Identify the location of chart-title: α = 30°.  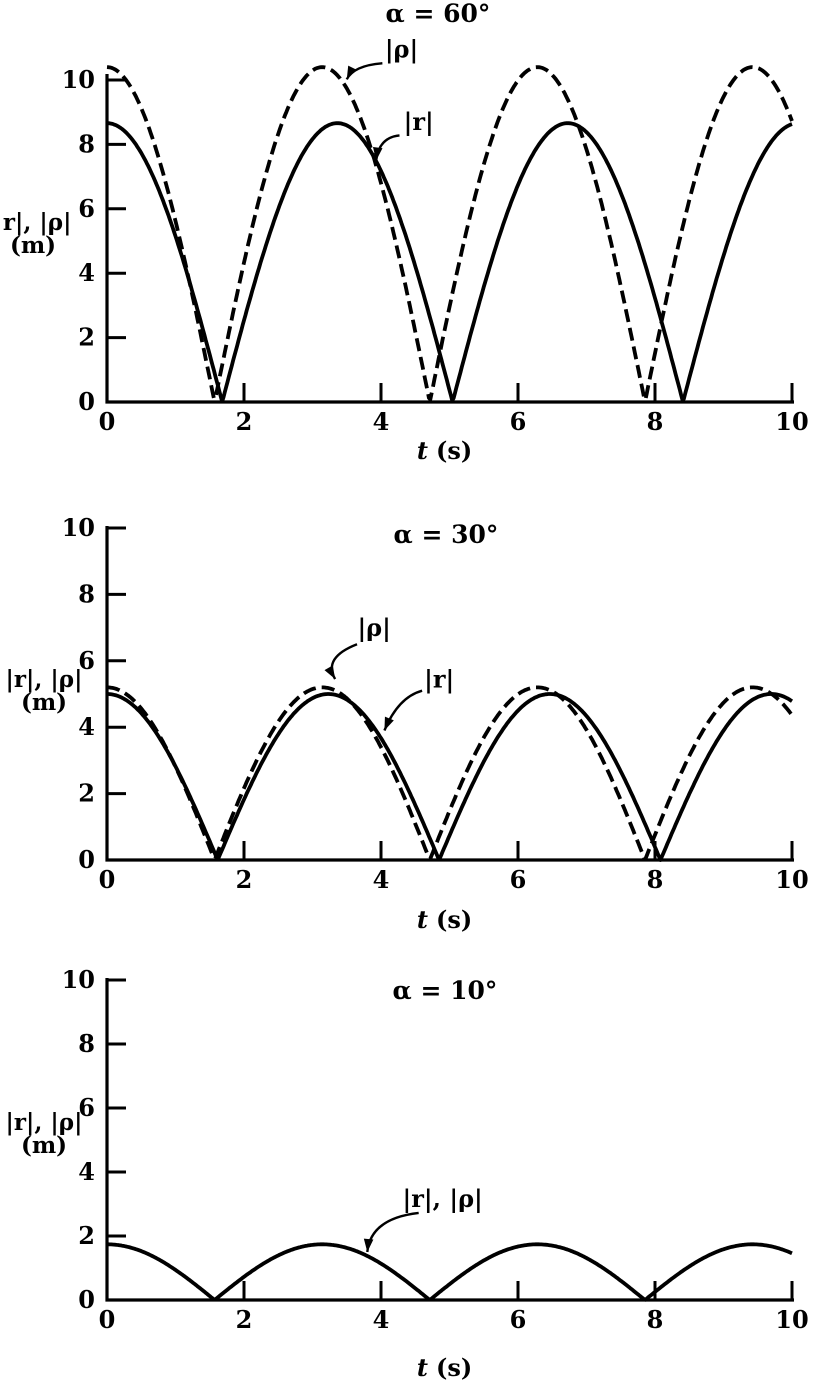
(446, 534).